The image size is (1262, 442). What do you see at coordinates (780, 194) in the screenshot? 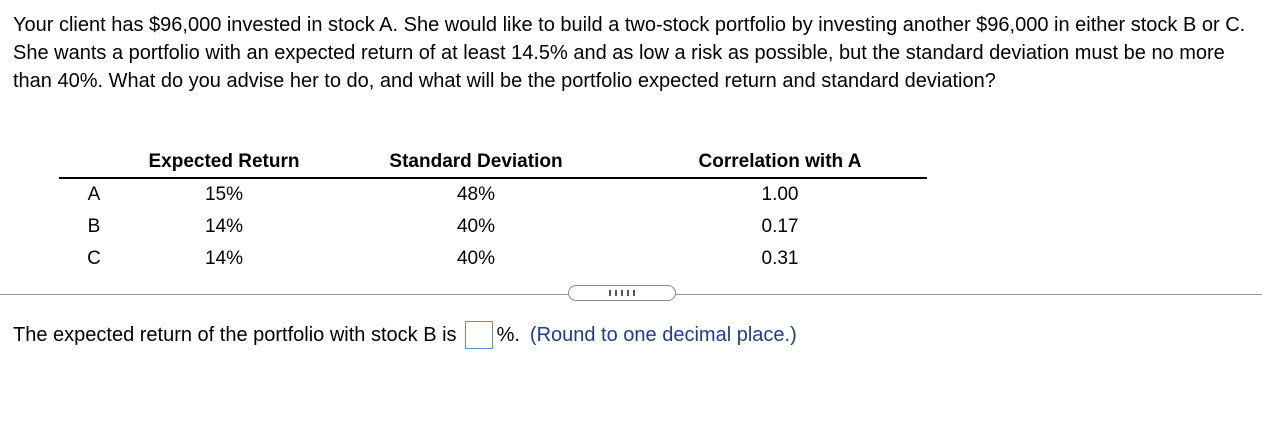
I see `correlation-cell: 1.00` at bounding box center [780, 194].